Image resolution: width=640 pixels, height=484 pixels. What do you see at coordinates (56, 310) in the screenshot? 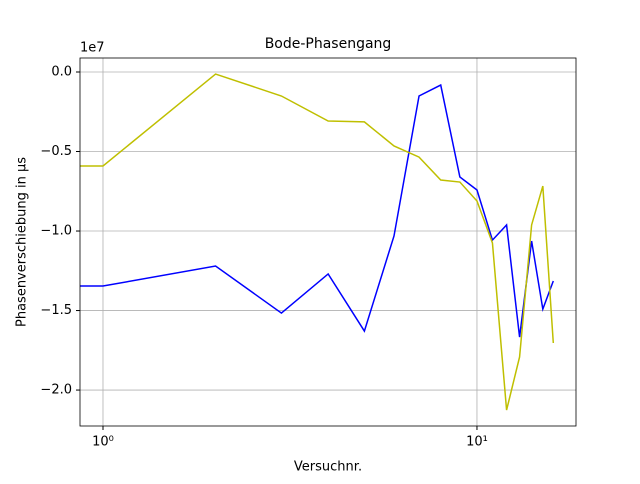
I see `y-tick-label: −1.5` at bounding box center [56, 310].